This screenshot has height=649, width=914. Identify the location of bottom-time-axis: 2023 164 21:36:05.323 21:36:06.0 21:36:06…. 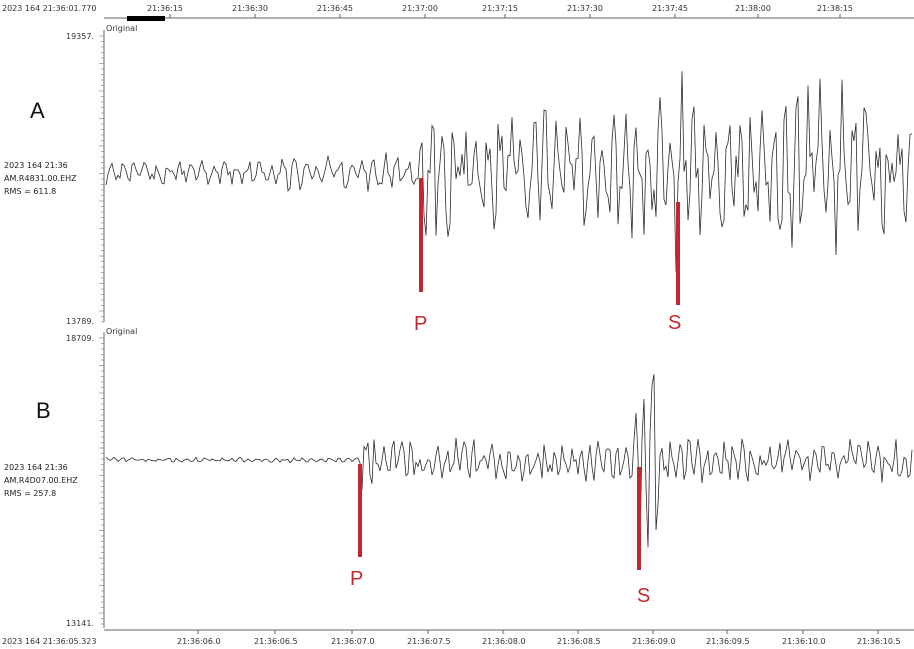
(458, 637).